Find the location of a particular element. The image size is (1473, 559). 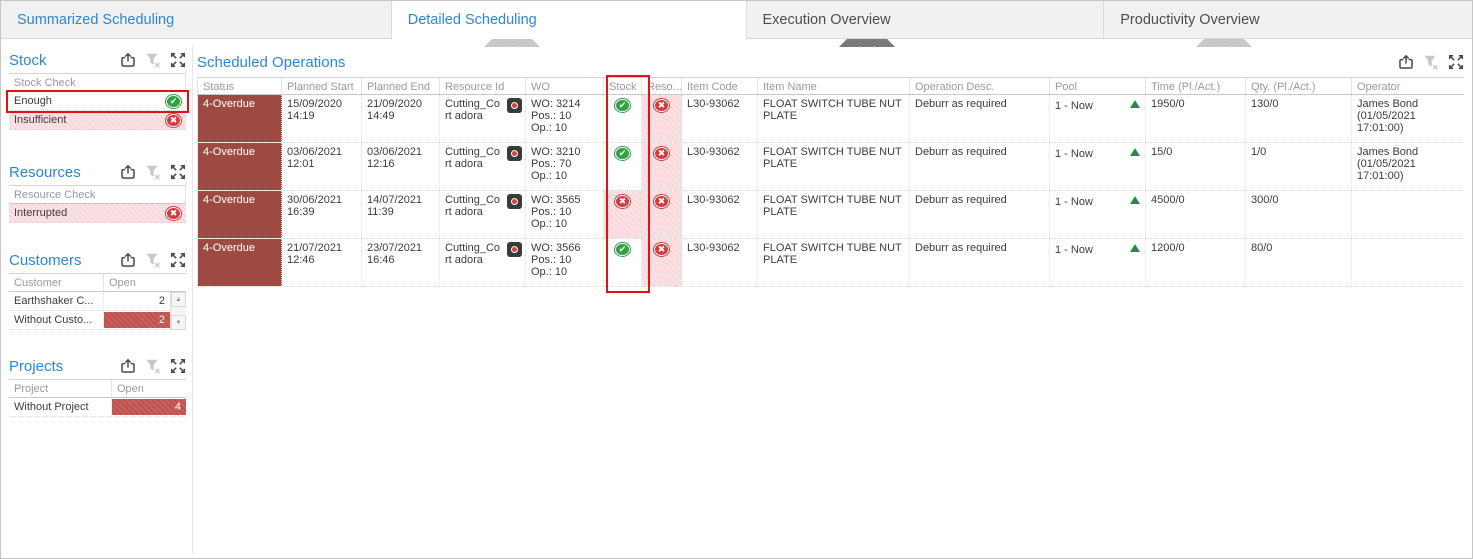

column-header: Item Code is located at coordinates (720, 86).